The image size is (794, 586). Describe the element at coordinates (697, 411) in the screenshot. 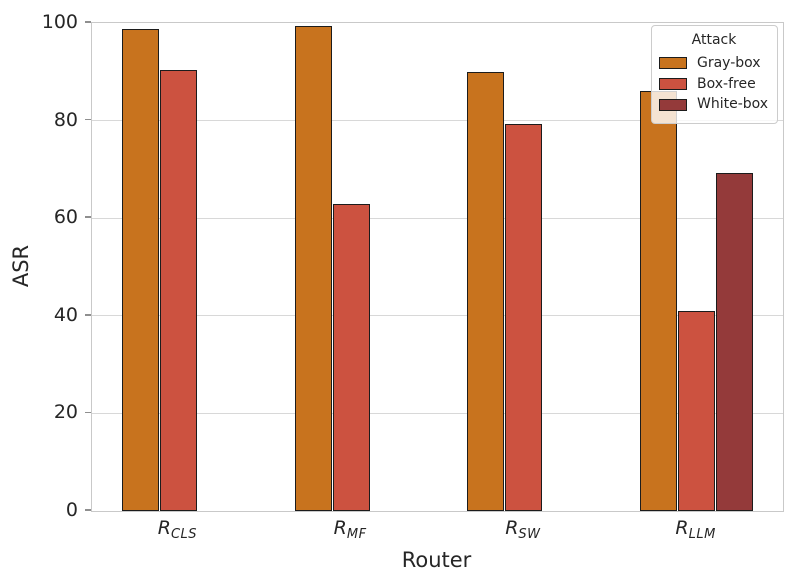

I see `bar-r-llm-box-free` at that location.